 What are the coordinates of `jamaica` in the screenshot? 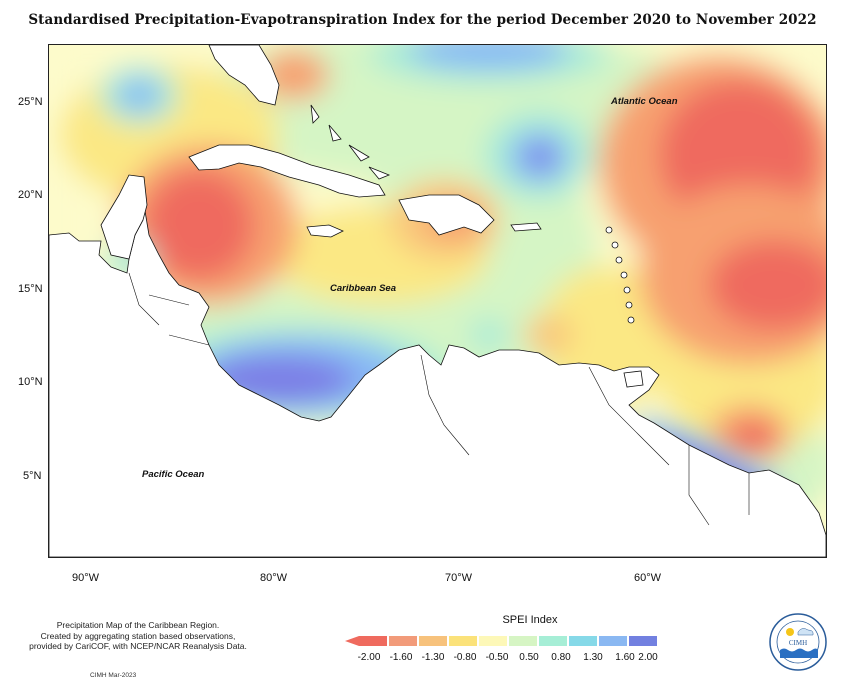 It's located at (325, 231).